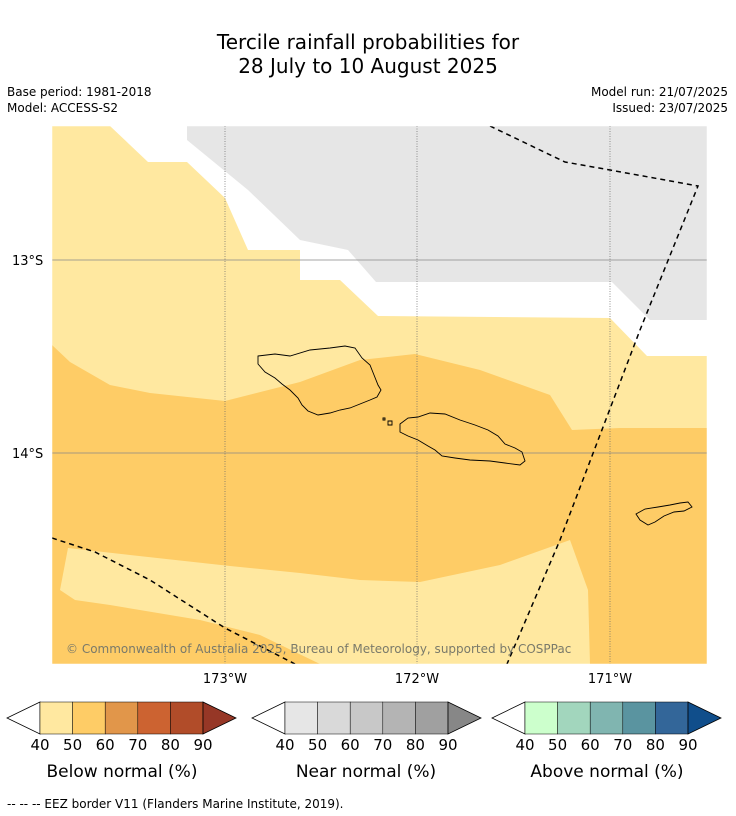  Describe the element at coordinates (622, 745) in the screenshot. I see `legend-above-tick: 70` at that location.